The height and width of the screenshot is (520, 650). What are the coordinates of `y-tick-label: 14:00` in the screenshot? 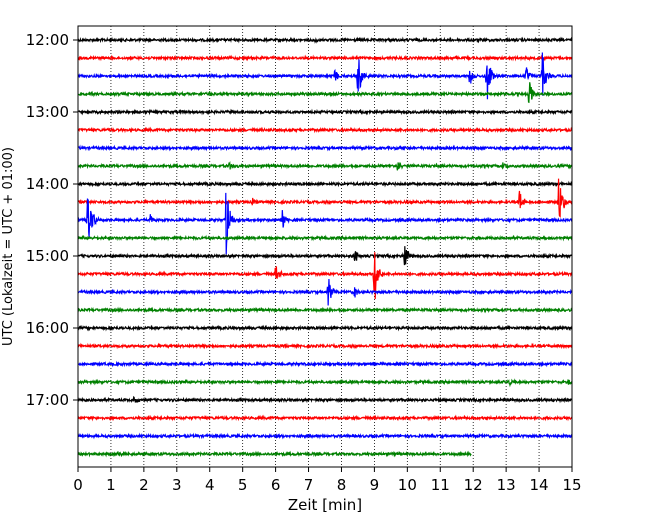 It's located at (47, 184).